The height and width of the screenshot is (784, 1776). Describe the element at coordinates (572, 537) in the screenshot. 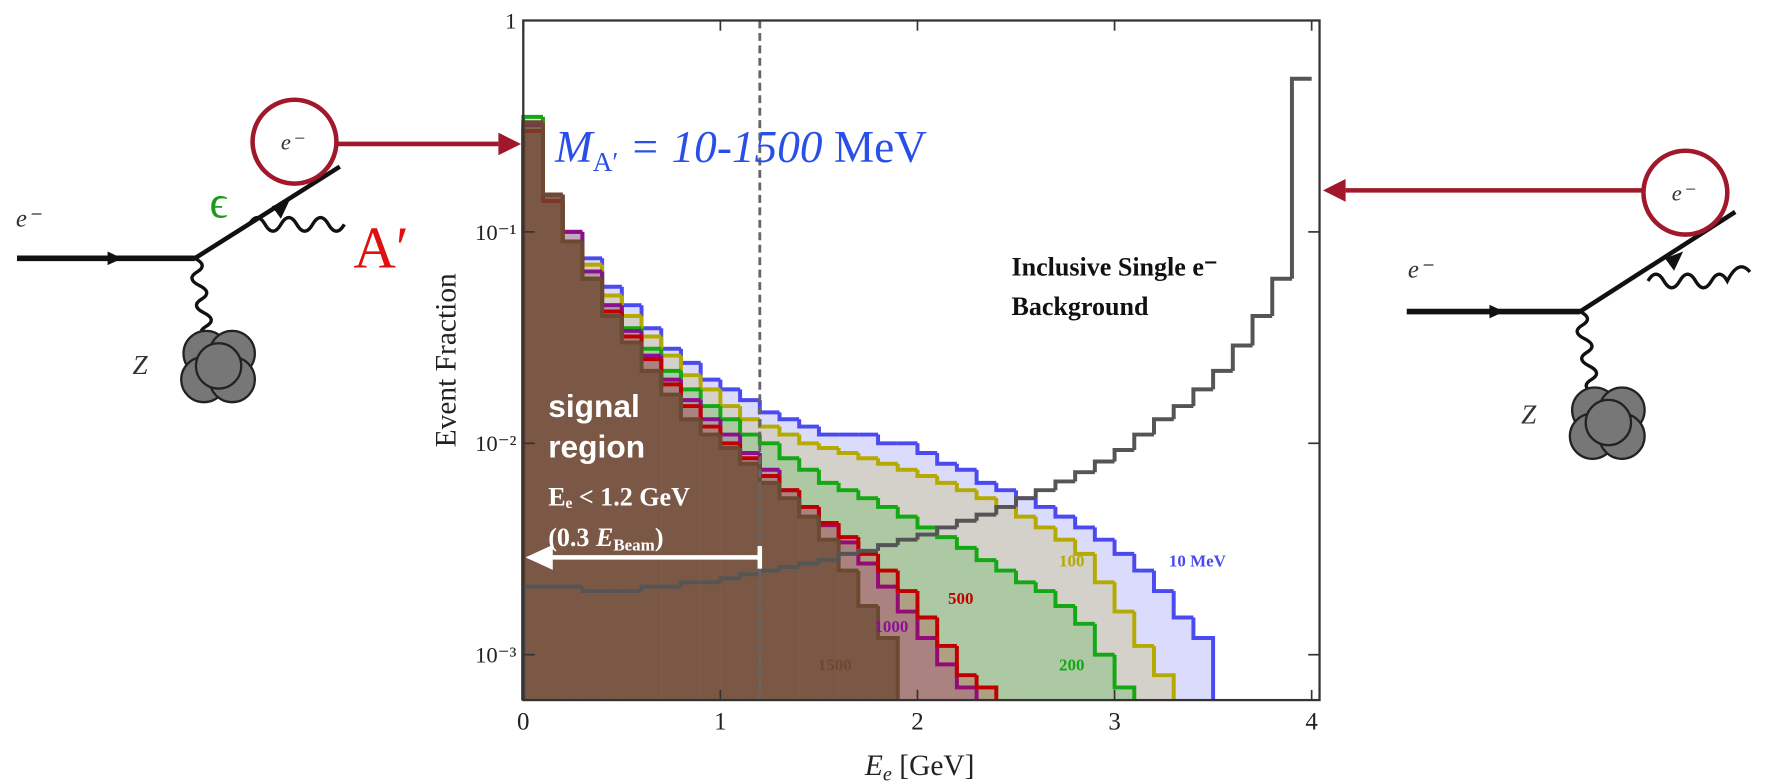

I see `prefix: (0.3` at that location.